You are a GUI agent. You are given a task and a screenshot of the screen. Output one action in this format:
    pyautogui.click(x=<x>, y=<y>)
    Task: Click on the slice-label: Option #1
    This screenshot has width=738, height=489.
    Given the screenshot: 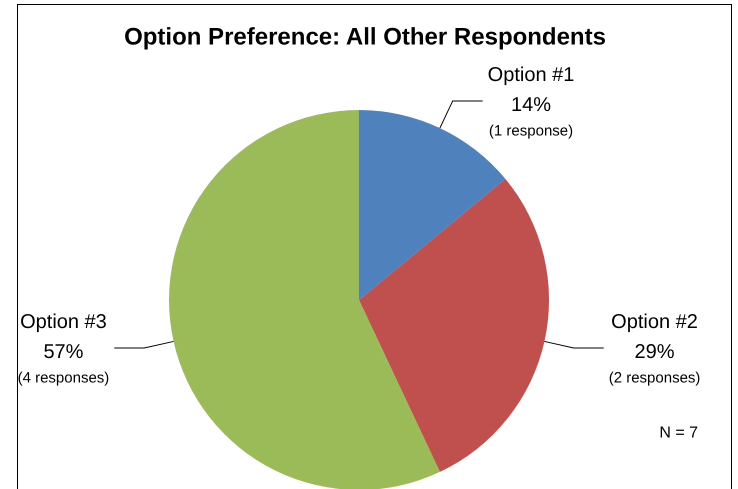 What is the action you would take?
    pyautogui.click(x=531, y=75)
    